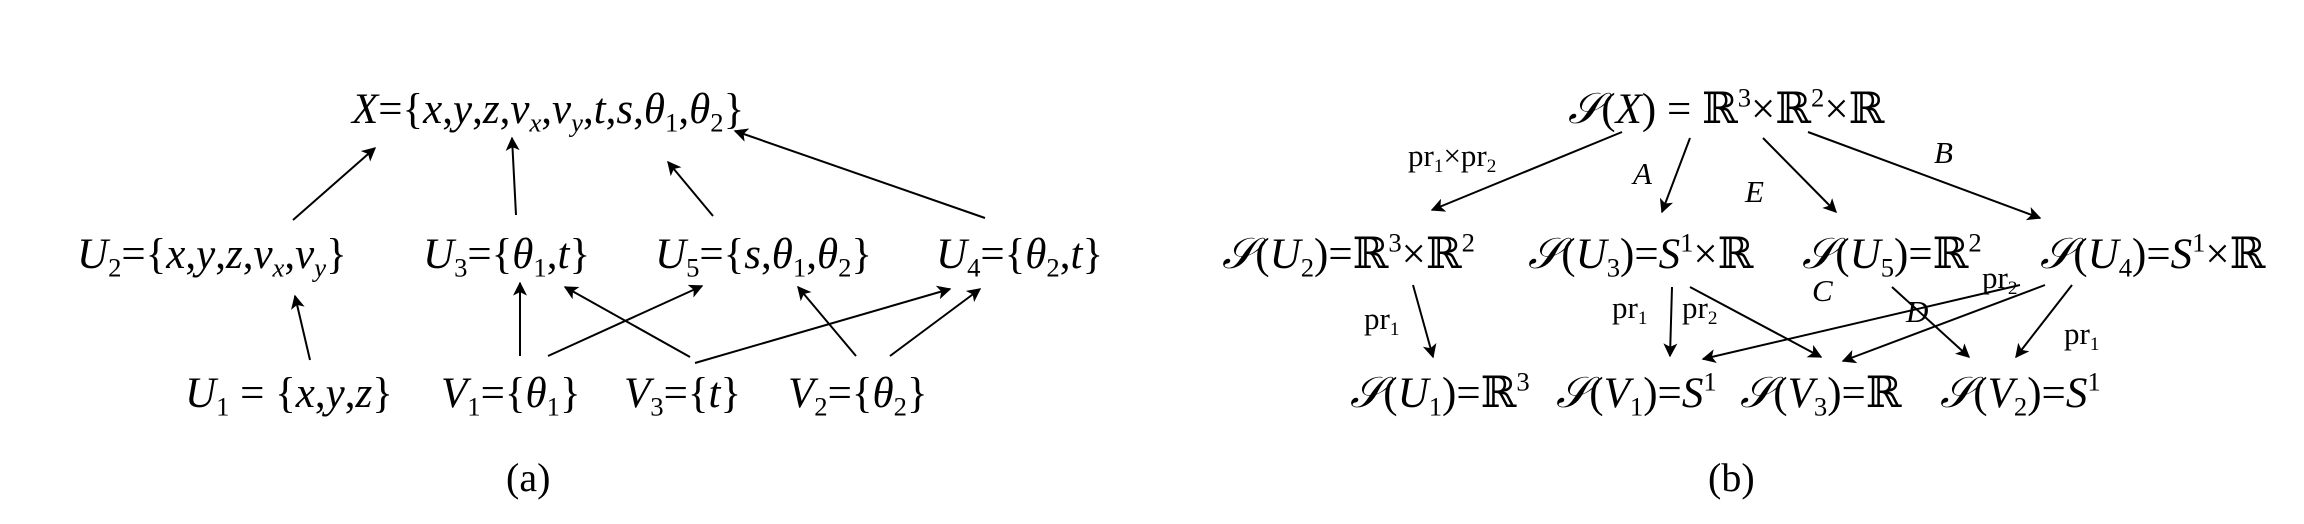 This screenshot has height=524, width=2304. What do you see at coordinates (690, 188) in the screenshot?
I see `arrow-u5-to-x` at bounding box center [690, 188].